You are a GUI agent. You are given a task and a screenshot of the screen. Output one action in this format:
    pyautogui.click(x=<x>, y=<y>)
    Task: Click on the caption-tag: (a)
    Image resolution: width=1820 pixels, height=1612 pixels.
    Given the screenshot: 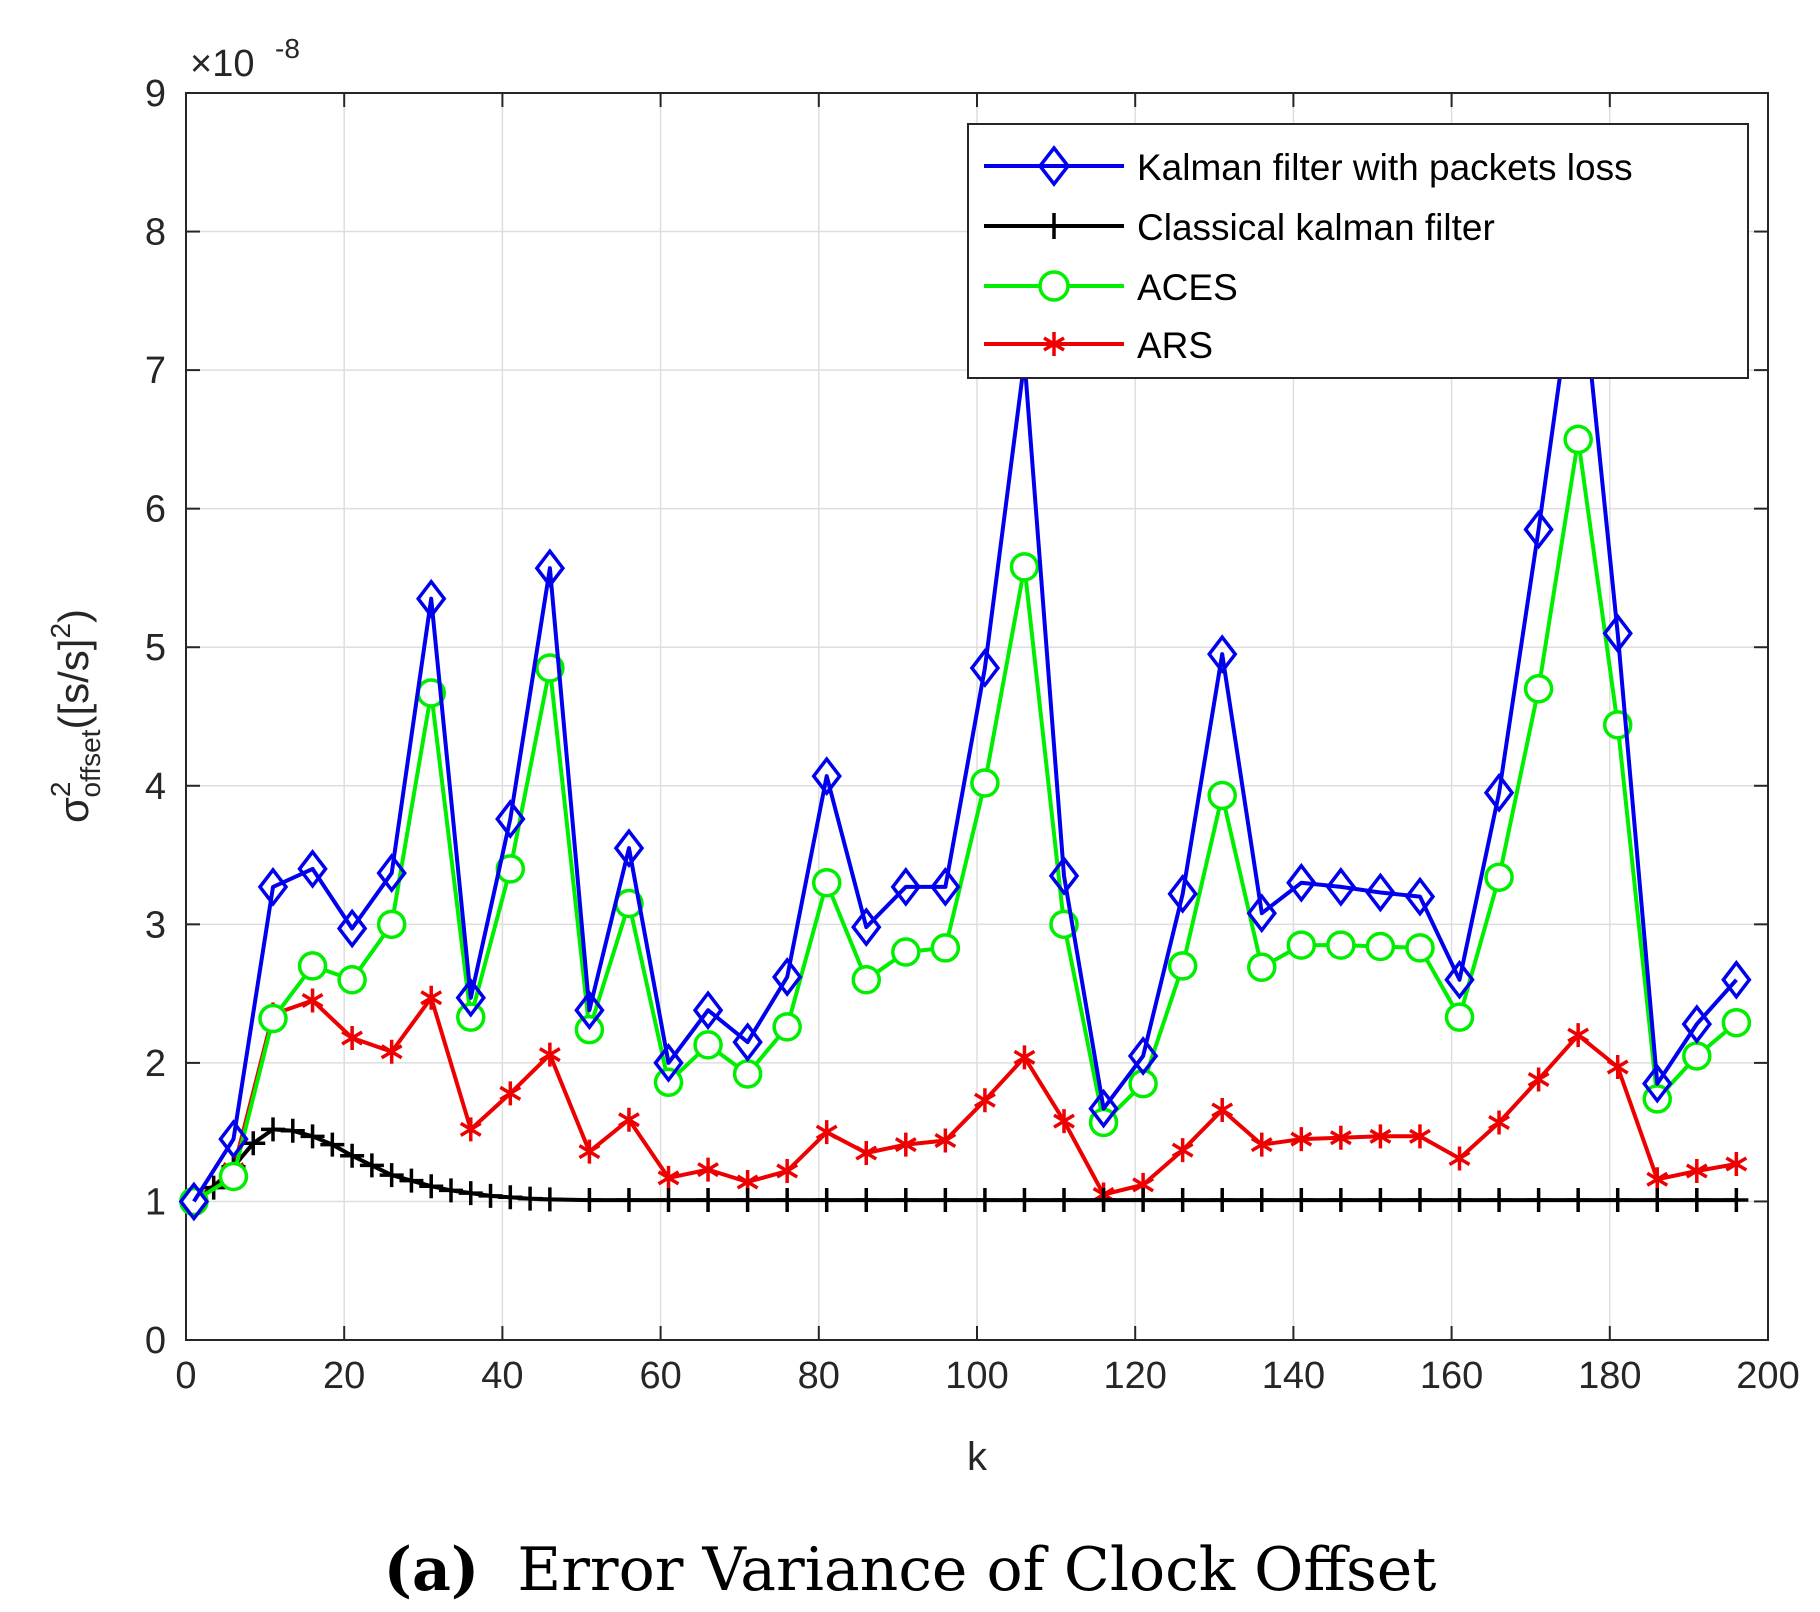 What is the action you would take?
    pyautogui.click(x=431, y=1570)
    